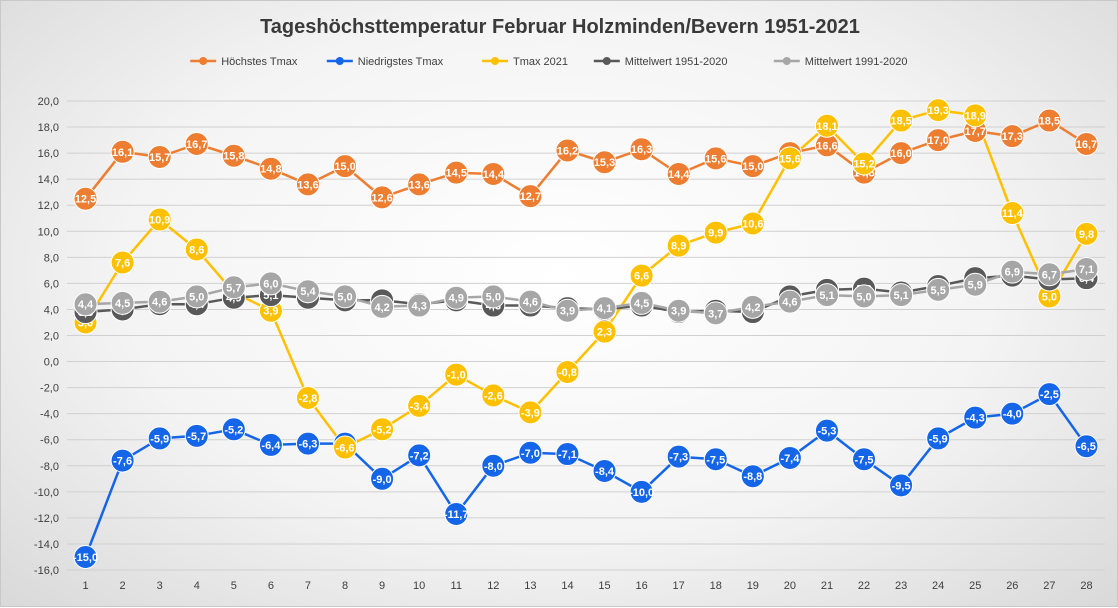  Describe the element at coordinates (234, 586) in the screenshot. I see `x-tick-label: 5` at that location.